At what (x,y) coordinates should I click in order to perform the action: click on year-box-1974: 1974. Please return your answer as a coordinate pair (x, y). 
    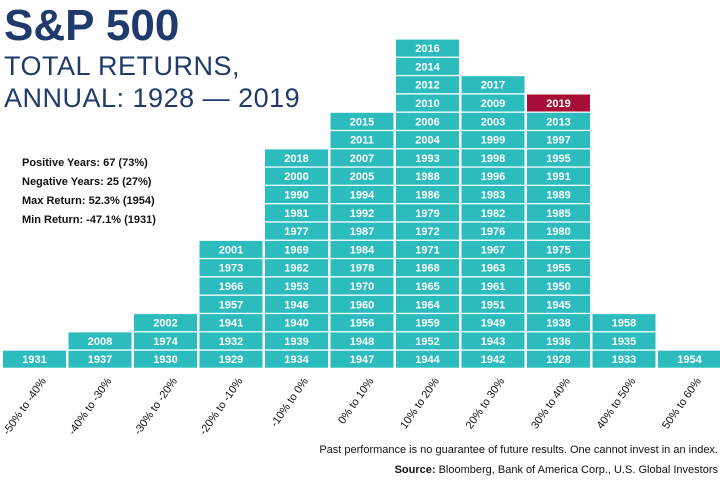
    Looking at the image, I should click on (165, 341).